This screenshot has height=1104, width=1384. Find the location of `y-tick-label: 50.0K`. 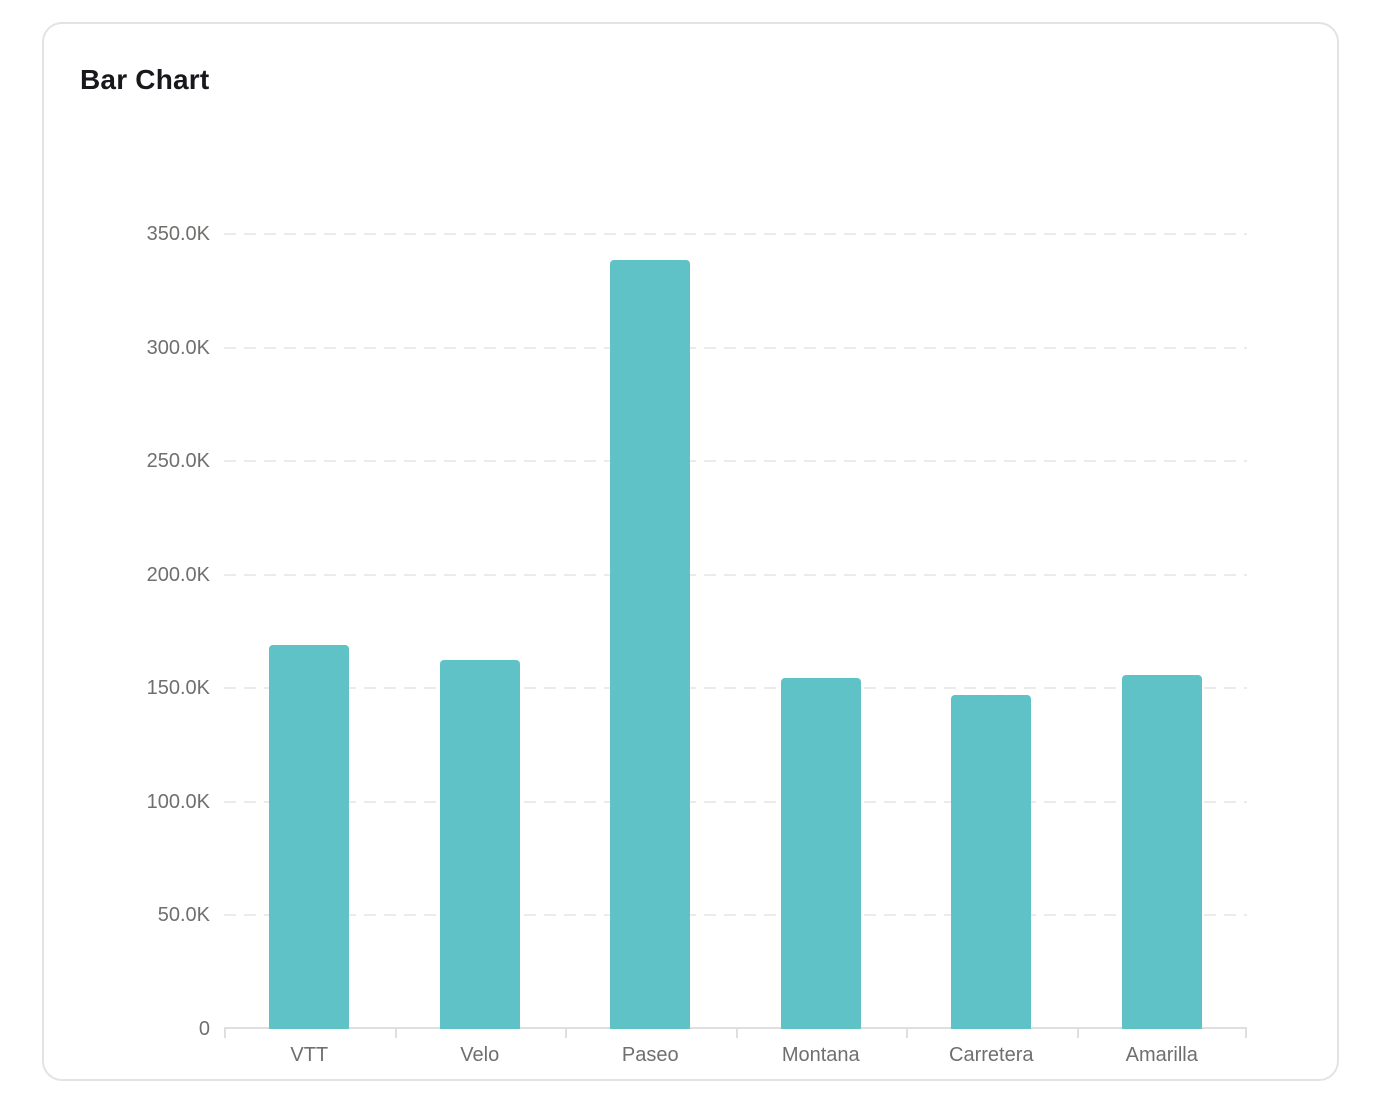

y-tick-label: 50.0K is located at coordinates (183, 915).